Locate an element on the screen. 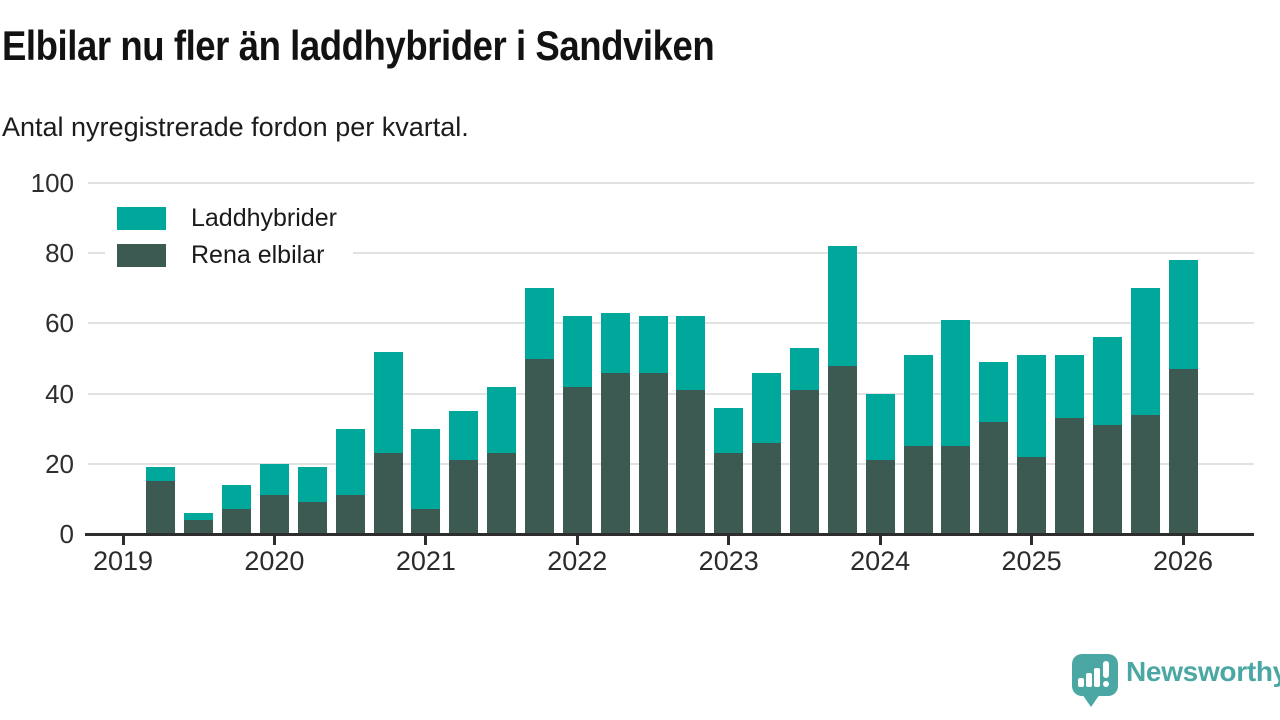 The height and width of the screenshot is (720, 1280). y-tick-label-0: 0 is located at coordinates (66, 534).